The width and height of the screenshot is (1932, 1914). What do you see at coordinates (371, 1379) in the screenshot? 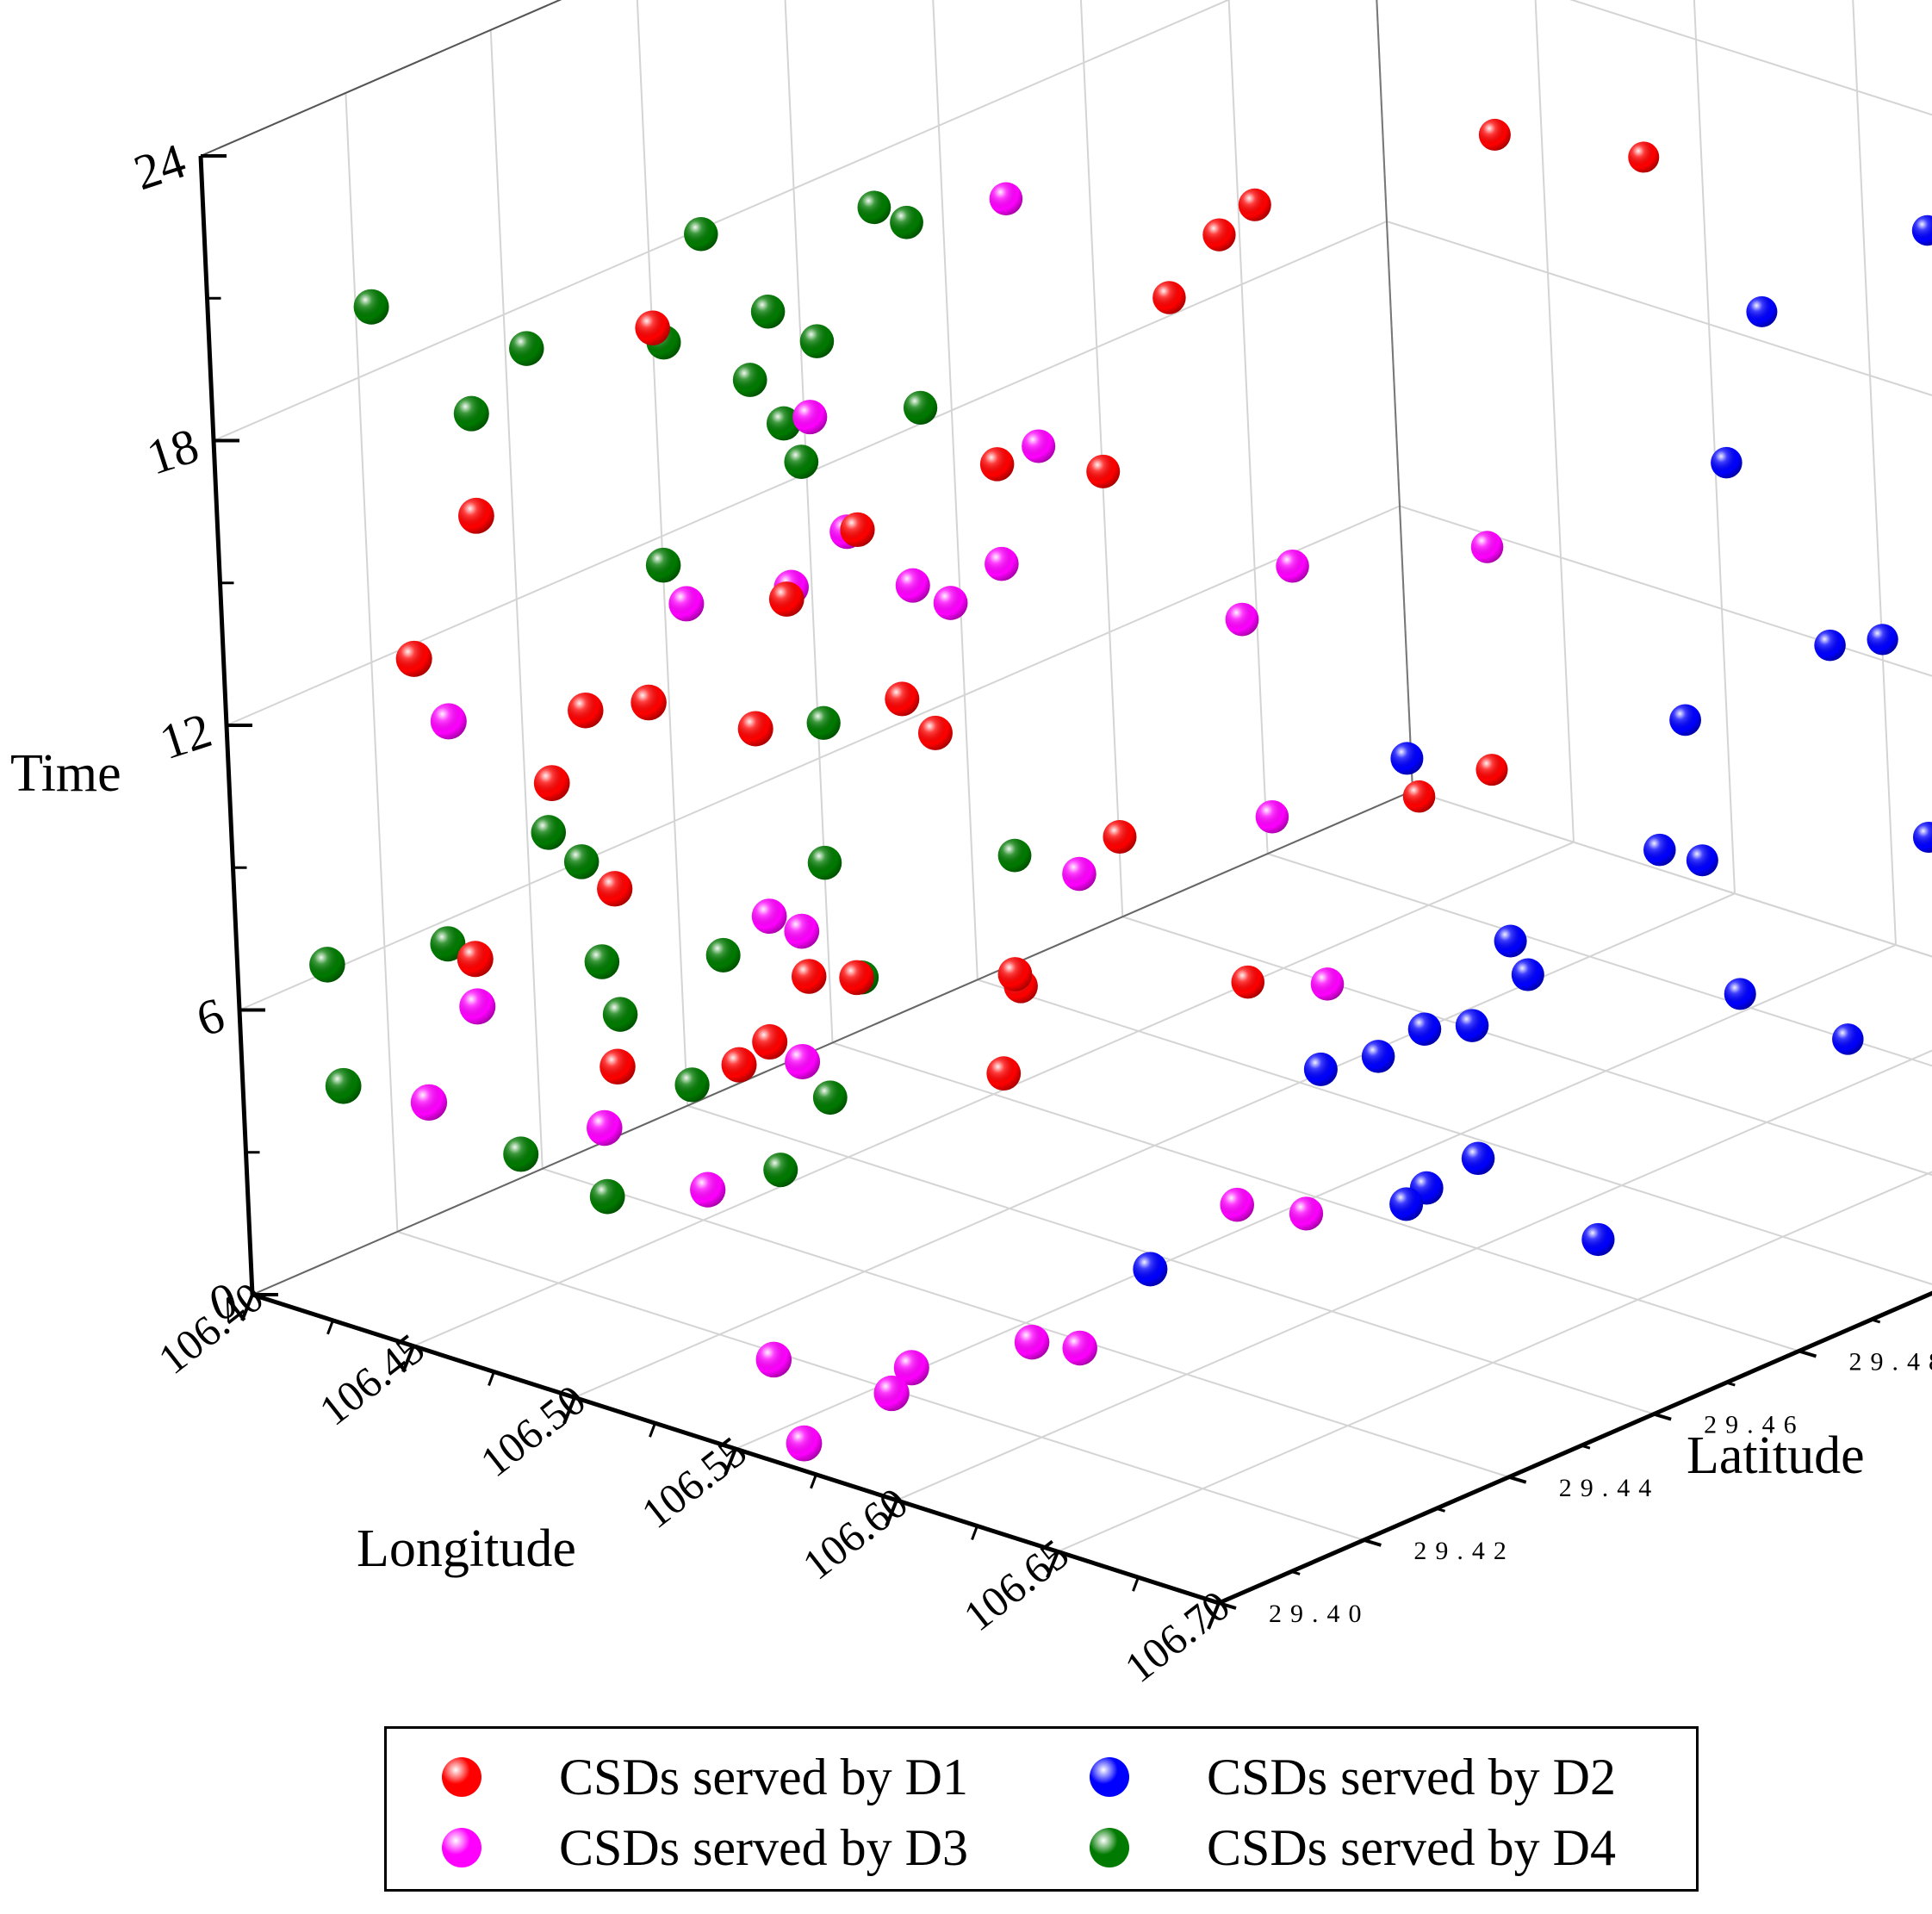
I see `x-tick-label: 106.45` at bounding box center [371, 1379].